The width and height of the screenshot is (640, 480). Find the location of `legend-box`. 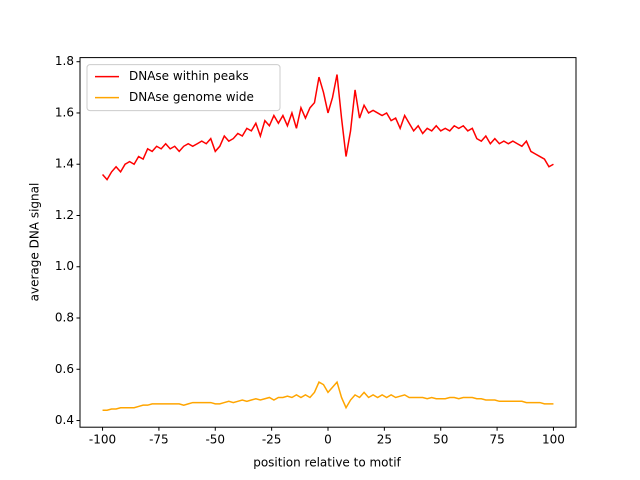

legend-box is located at coordinates (183, 88).